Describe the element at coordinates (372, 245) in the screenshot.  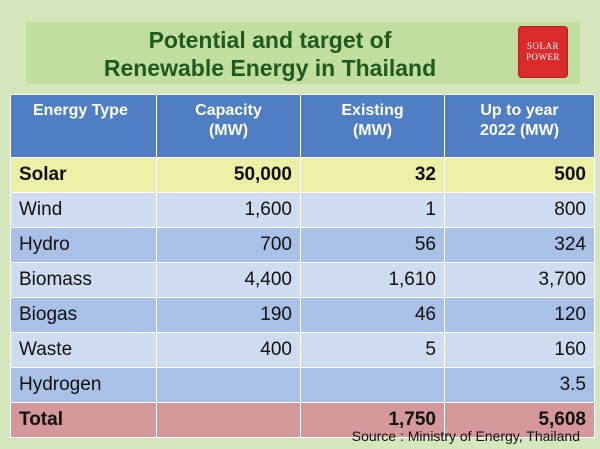
I see `cell-existing: 56` at that location.